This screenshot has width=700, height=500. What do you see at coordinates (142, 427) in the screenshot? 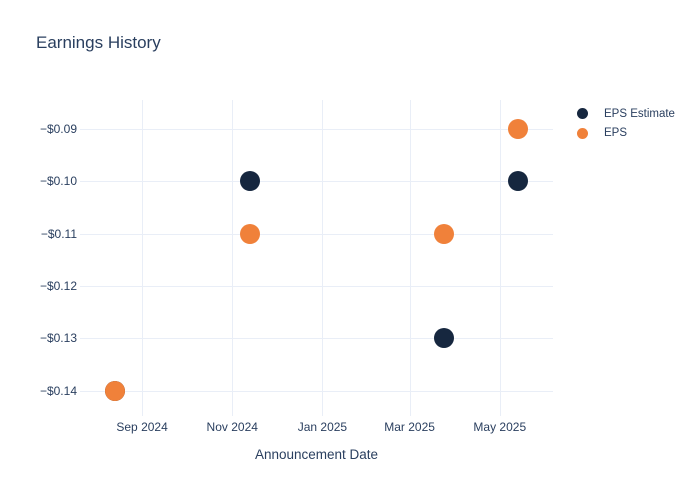
I see `x-tick-label: Sep 2024` at bounding box center [142, 427].